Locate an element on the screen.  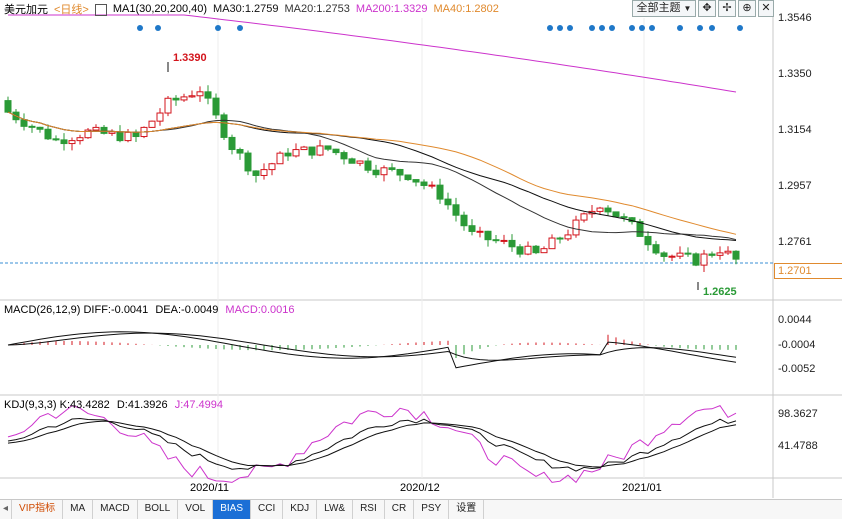
ma-label: MA1(30,20,200,40) is located at coordinates (160, 9).